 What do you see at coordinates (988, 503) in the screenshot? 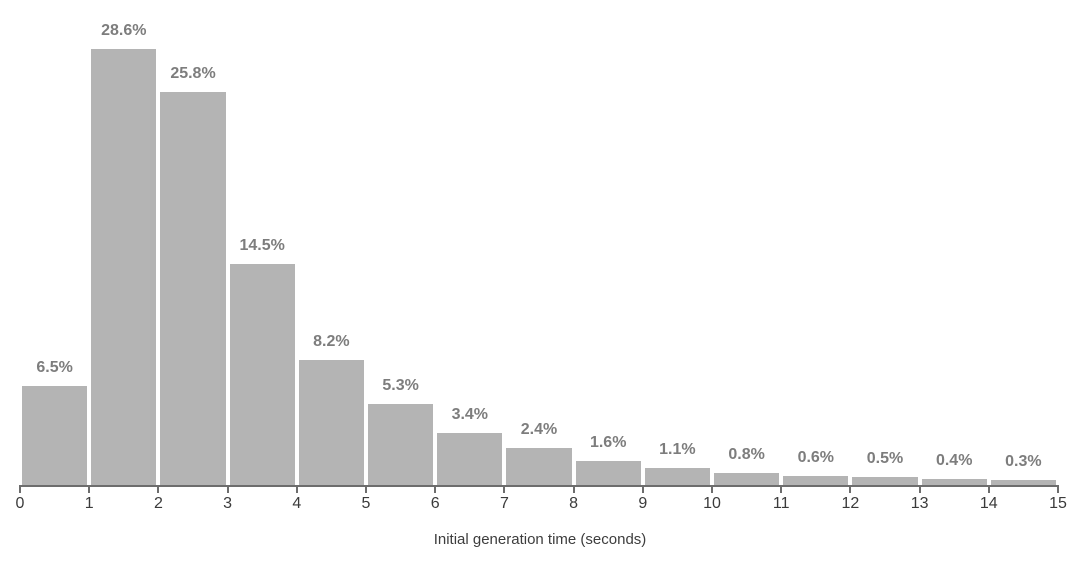
I see `x-axis-tick-label: 14` at bounding box center [988, 503].